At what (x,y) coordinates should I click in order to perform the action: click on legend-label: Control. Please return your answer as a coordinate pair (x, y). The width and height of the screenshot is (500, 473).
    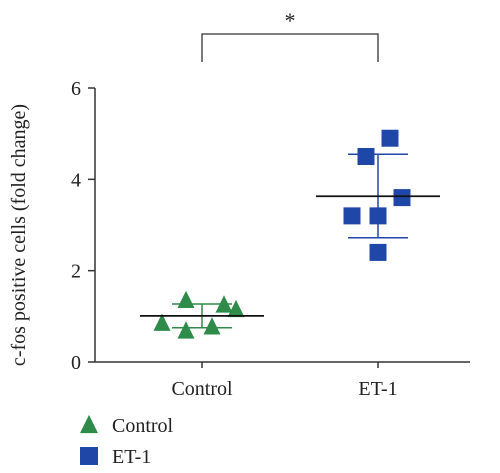
    Looking at the image, I should click on (143, 426).